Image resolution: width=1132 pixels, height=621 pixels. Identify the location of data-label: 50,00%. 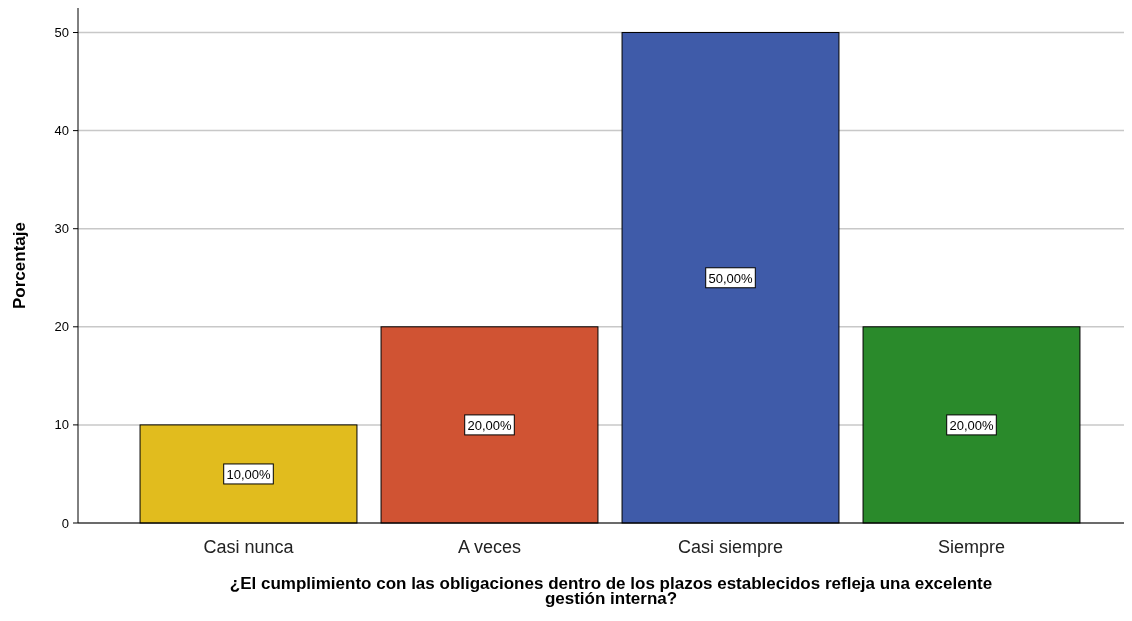
(730, 278).